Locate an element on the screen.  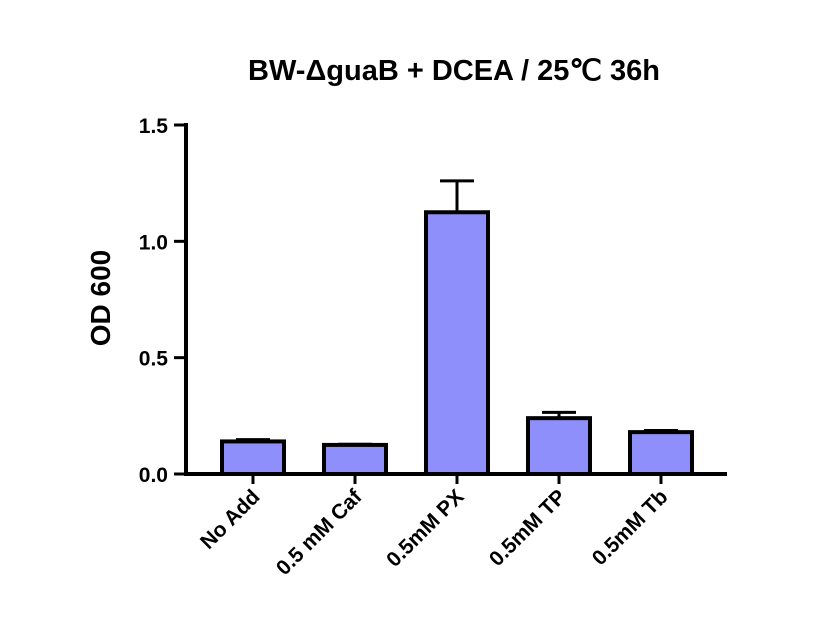
chart-title: BW-ΔguaB + DCEA / 25℃ 36h is located at coordinates (454, 71).